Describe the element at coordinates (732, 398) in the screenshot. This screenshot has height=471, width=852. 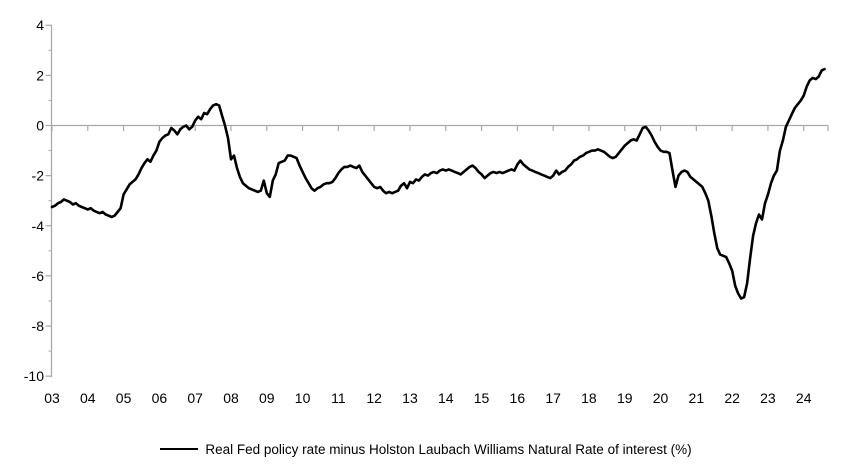
I see `x-tick-label: 22` at that location.